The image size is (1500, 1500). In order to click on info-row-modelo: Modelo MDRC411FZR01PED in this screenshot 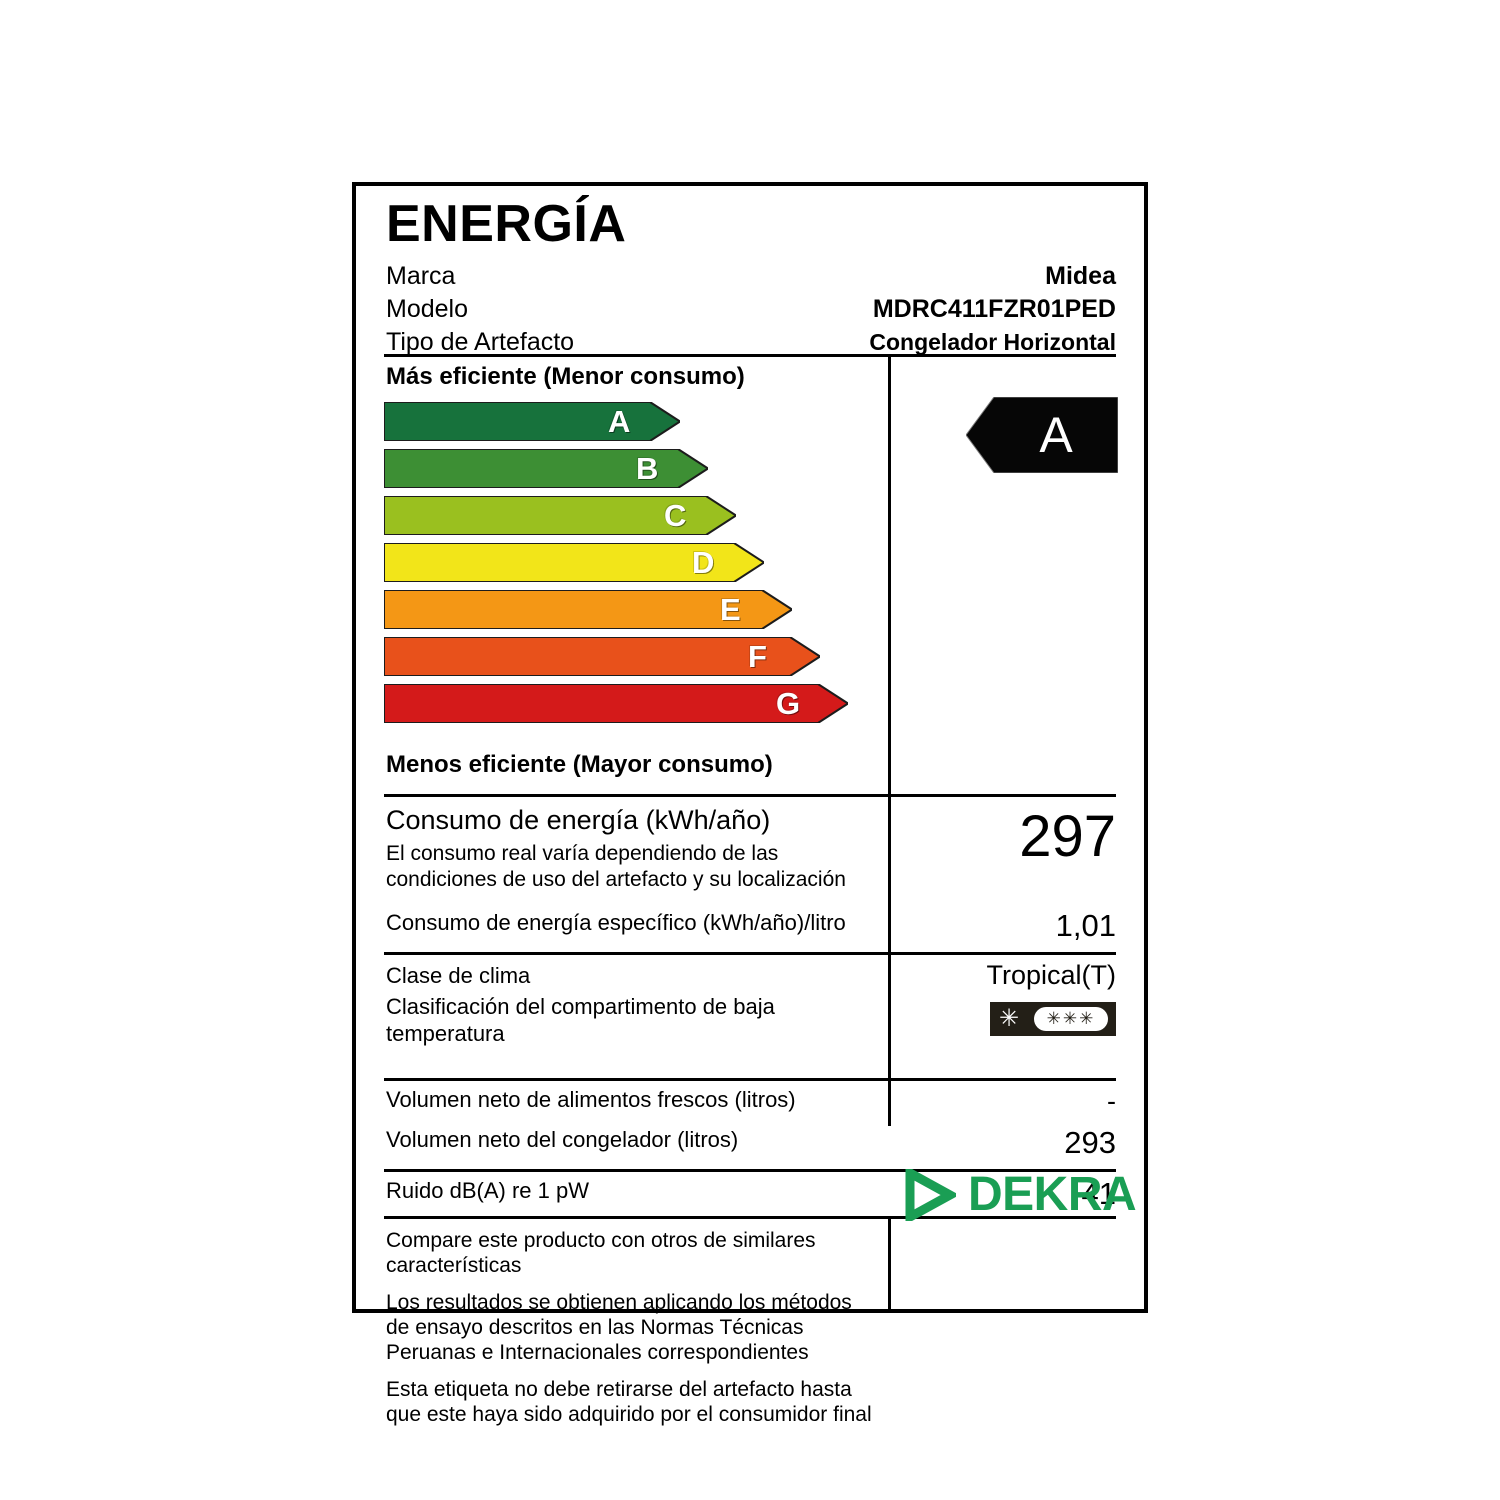, I will do `click(751, 309)`.